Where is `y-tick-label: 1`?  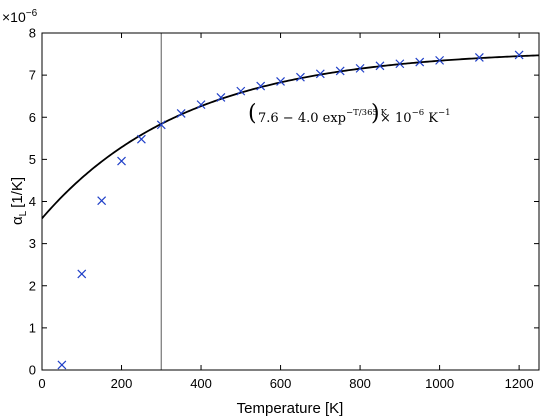
y-tick-label: 1 is located at coordinates (32, 327).